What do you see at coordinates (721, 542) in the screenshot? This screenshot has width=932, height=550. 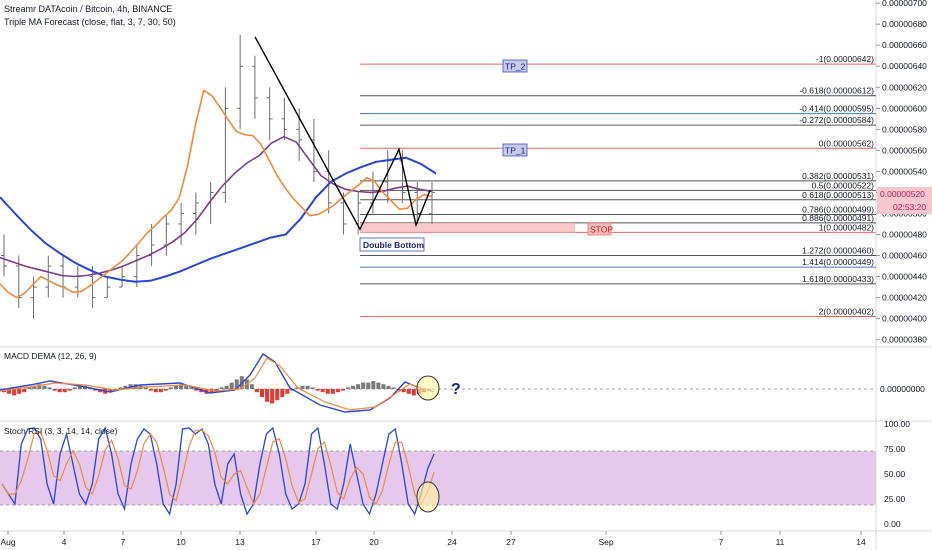 I see `time-axis-tick: 7` at bounding box center [721, 542].